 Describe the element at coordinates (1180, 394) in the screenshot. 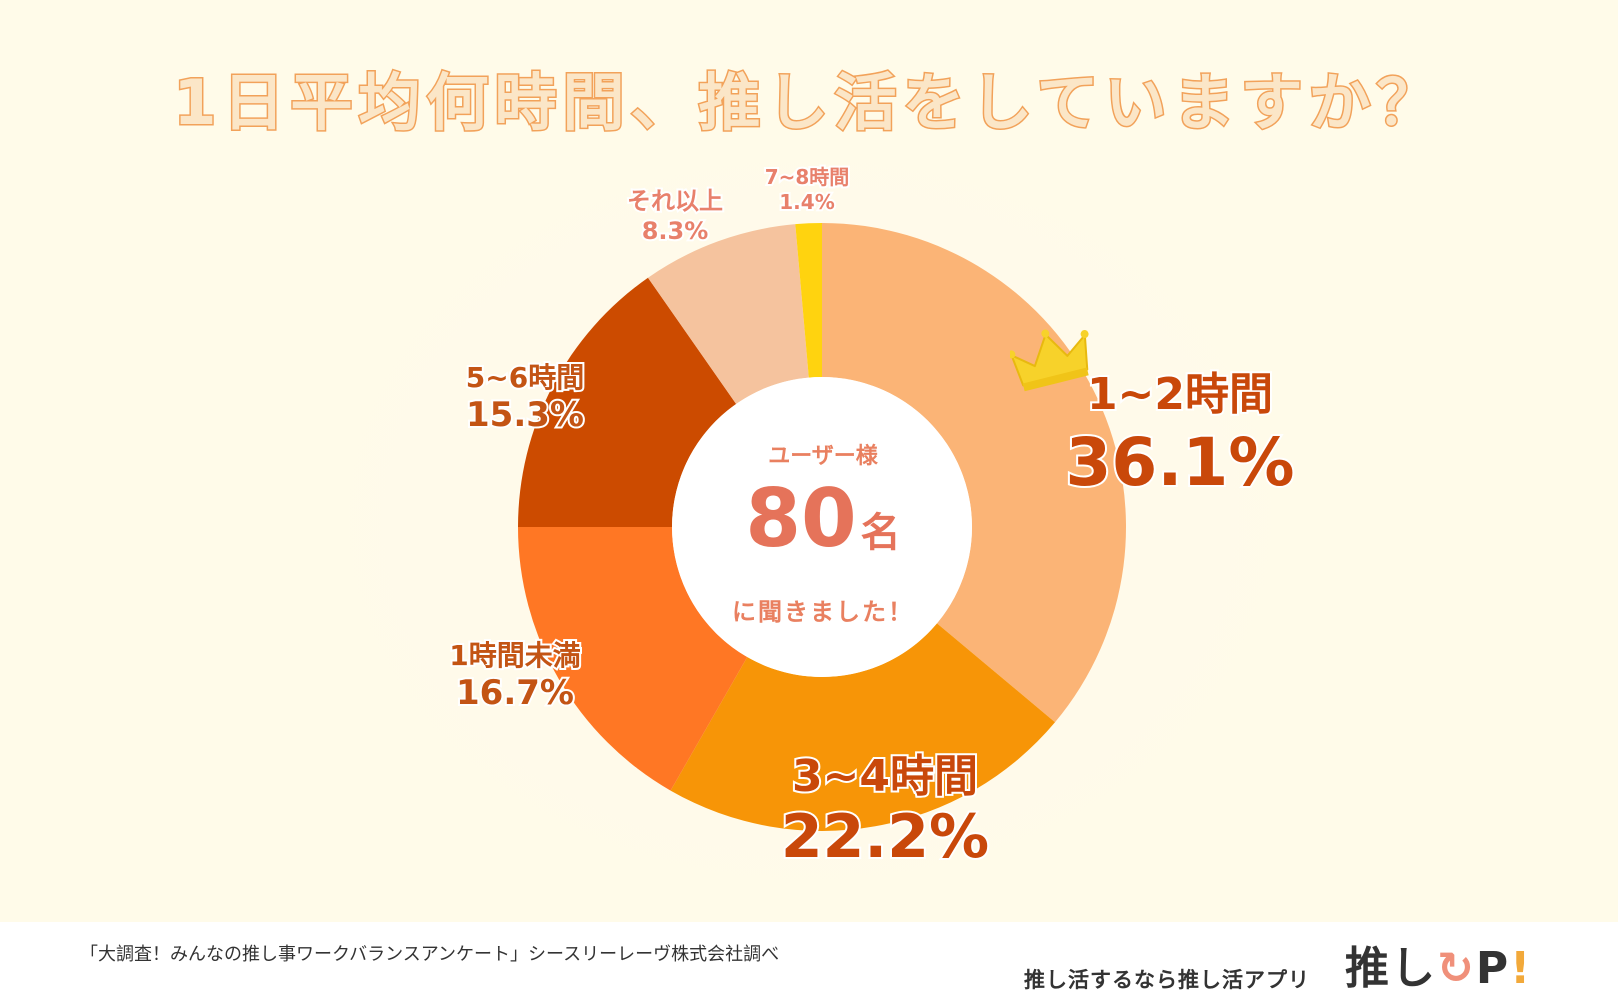

I see `slice-category: 1~2時間` at that location.